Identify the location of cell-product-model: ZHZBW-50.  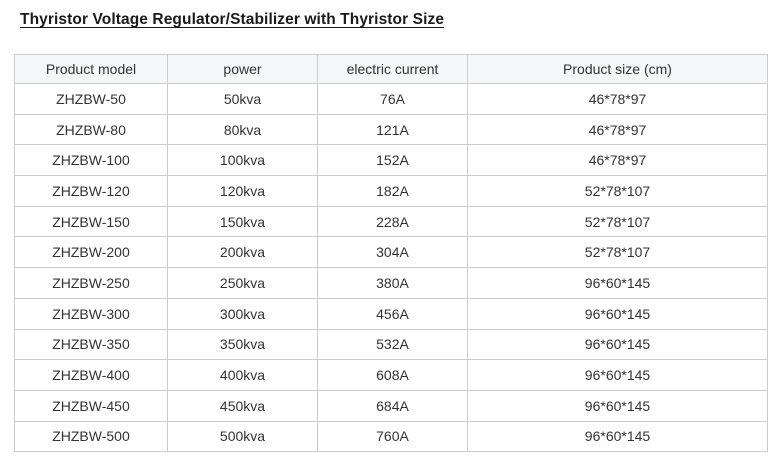
(91, 99).